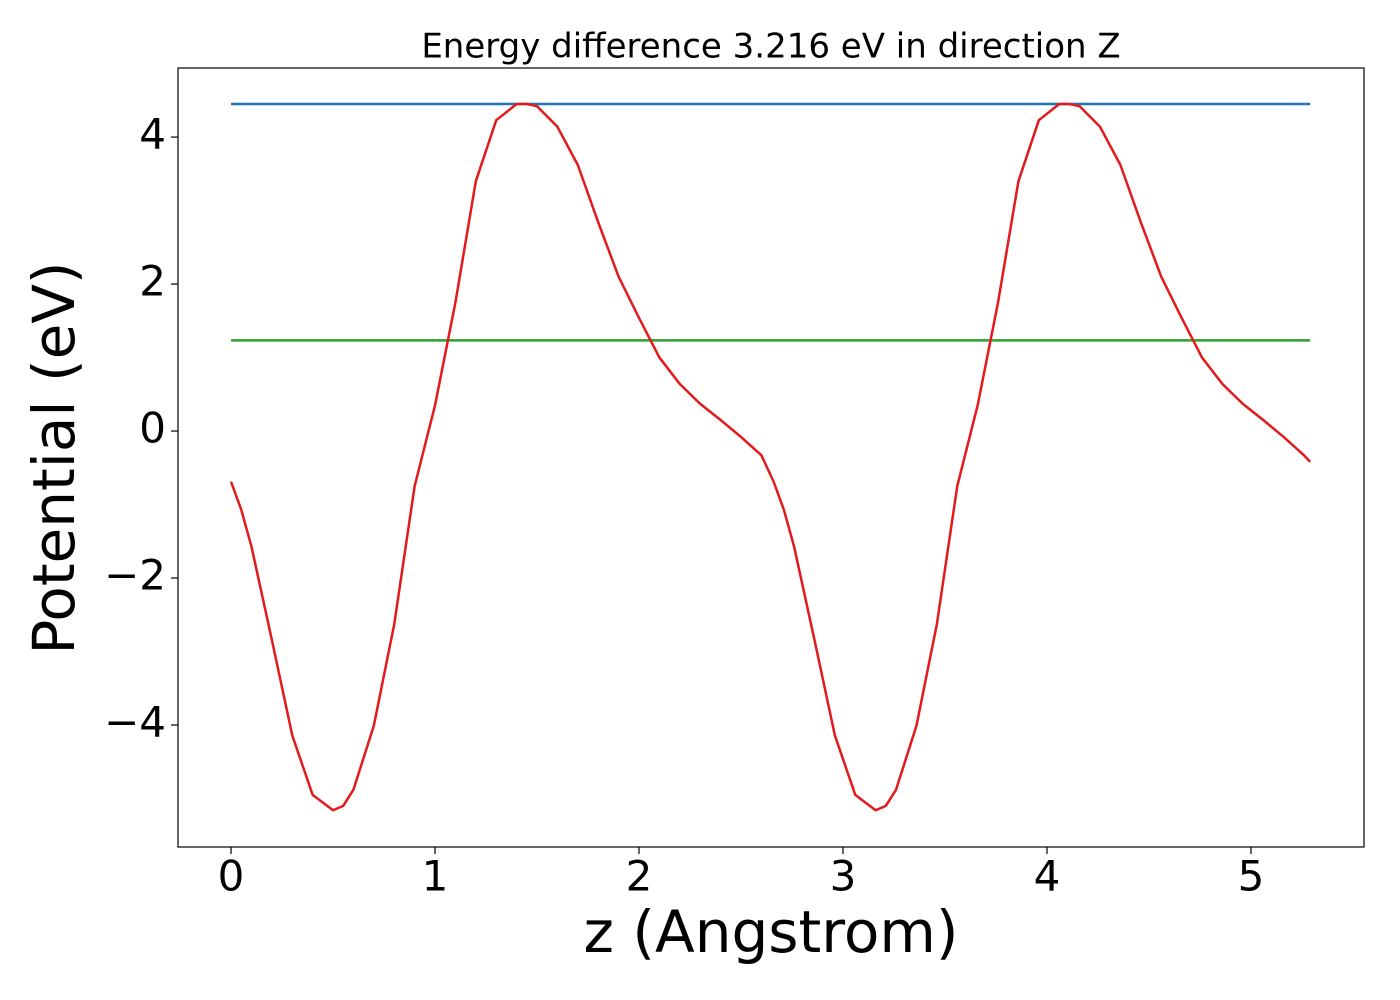 The image size is (1400, 1000). I want to click on y-tick-label: −2, so click(135, 575).